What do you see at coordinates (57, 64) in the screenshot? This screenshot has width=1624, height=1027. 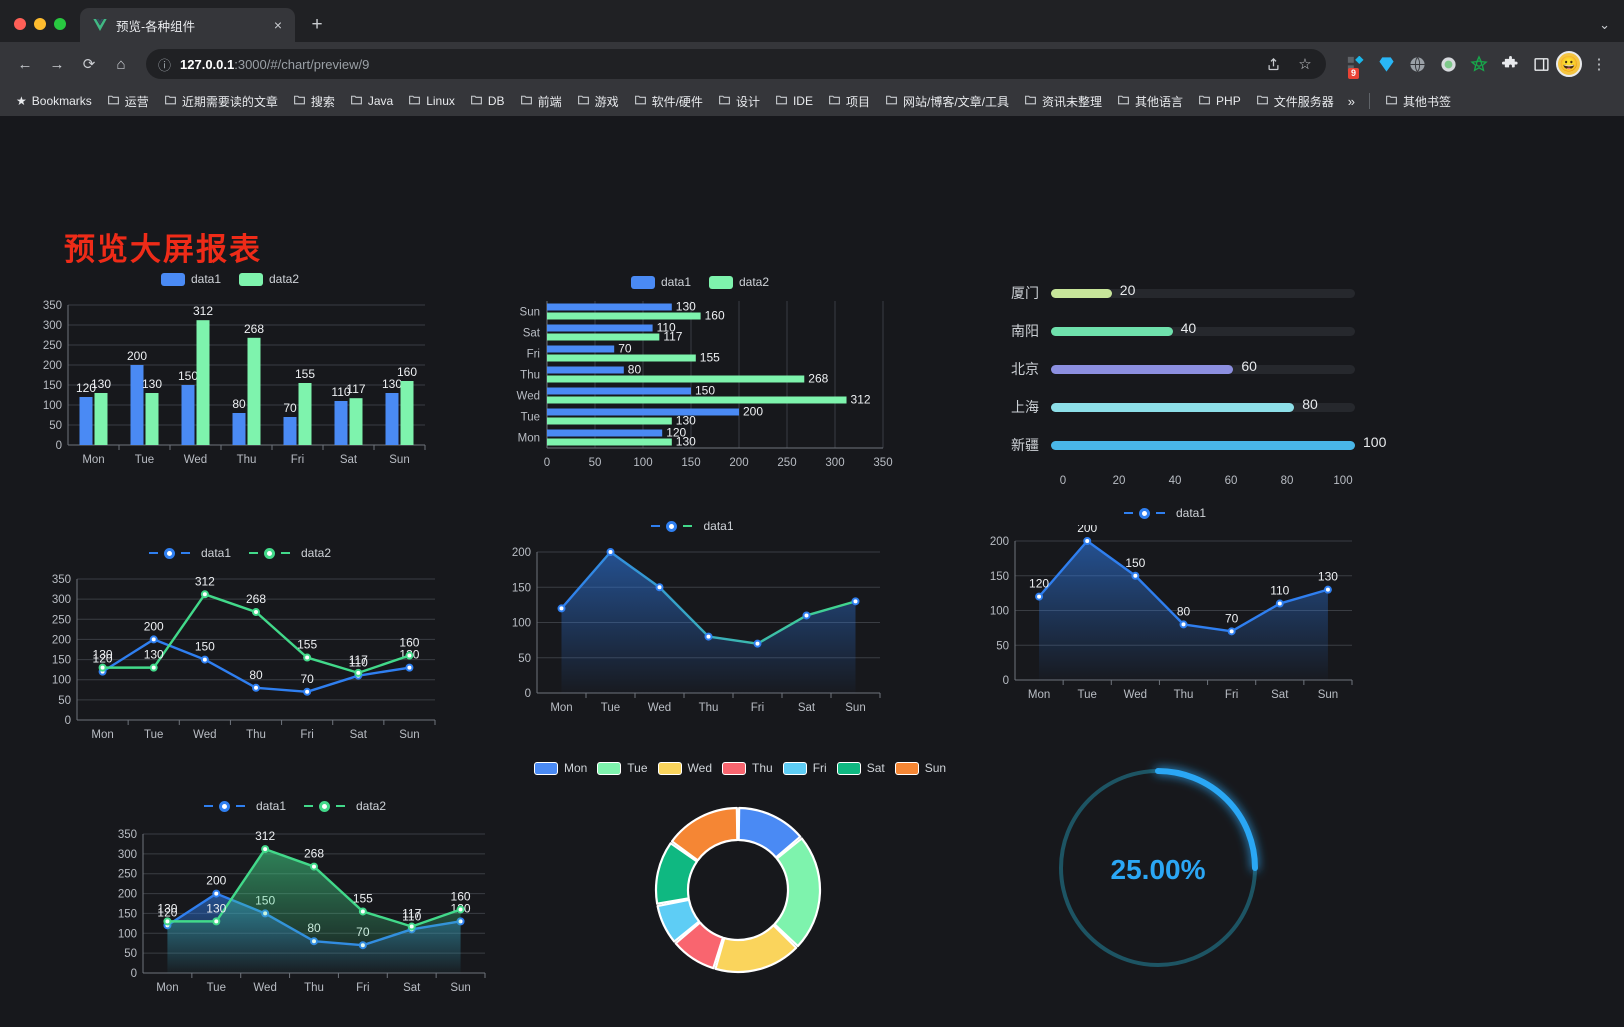 I see `forward-button: →` at bounding box center [57, 64].